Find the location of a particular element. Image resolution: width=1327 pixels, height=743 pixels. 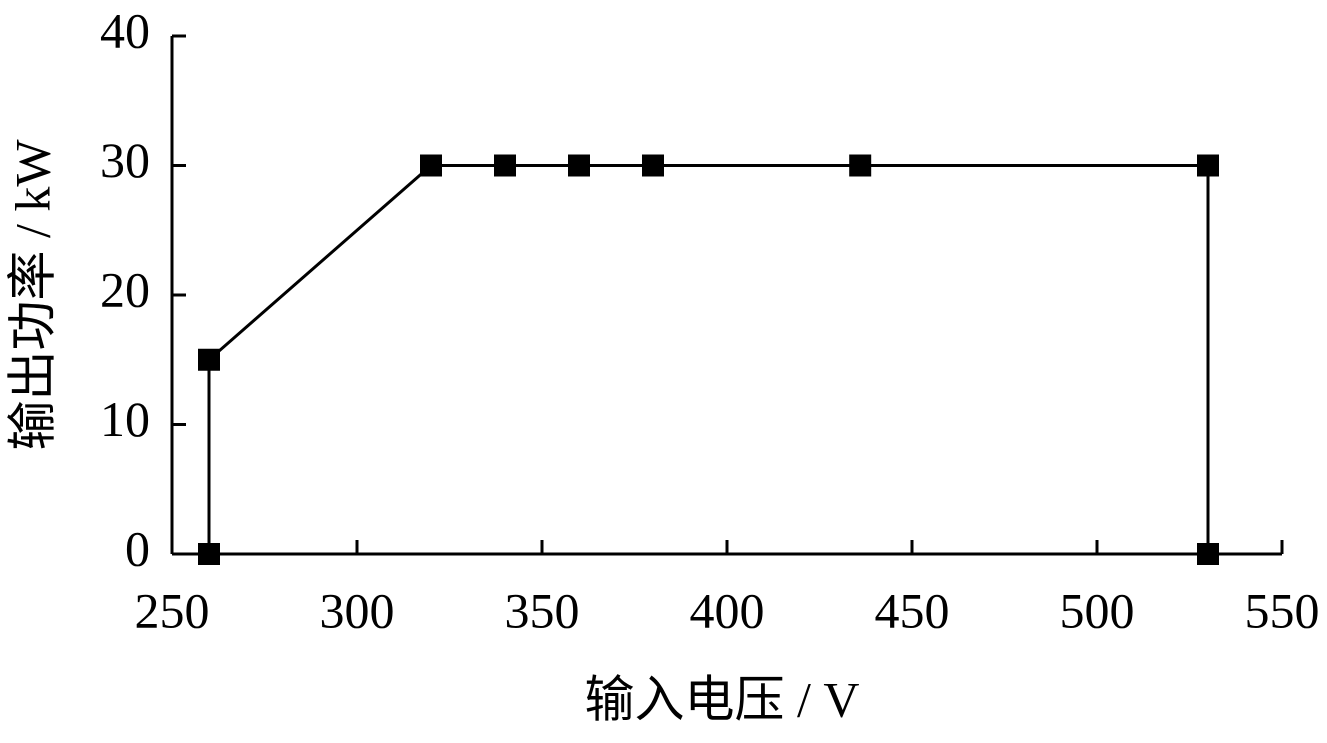

y-tick-label: 0 is located at coordinates (137, 548).